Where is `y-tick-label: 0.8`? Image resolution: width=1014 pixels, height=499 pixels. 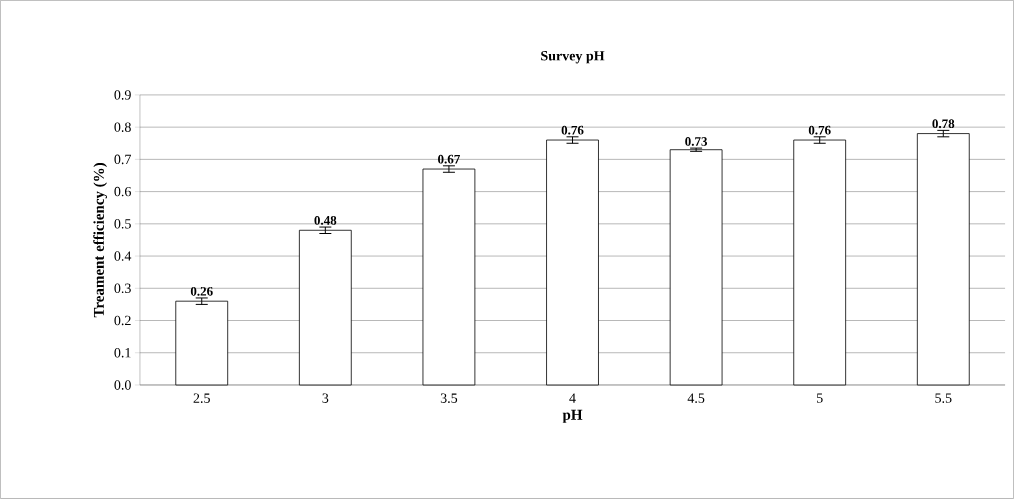 y-tick-label: 0.8 is located at coordinates (122, 127).